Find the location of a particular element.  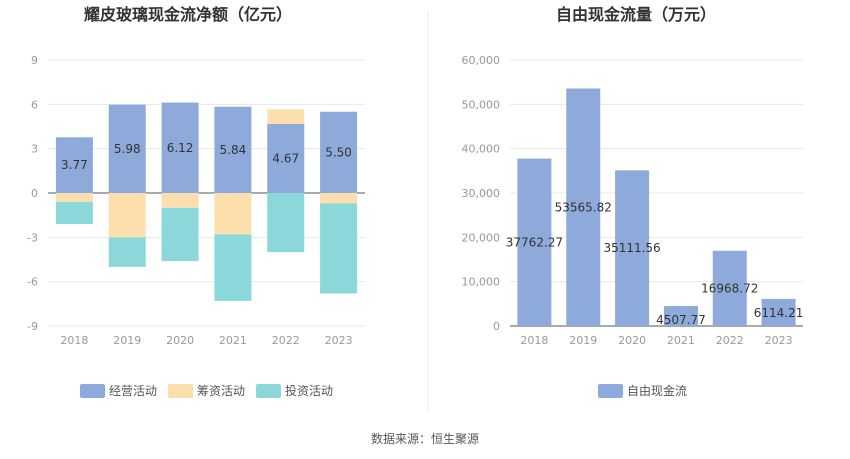

chart2-bar-2023 is located at coordinates (778, 312).